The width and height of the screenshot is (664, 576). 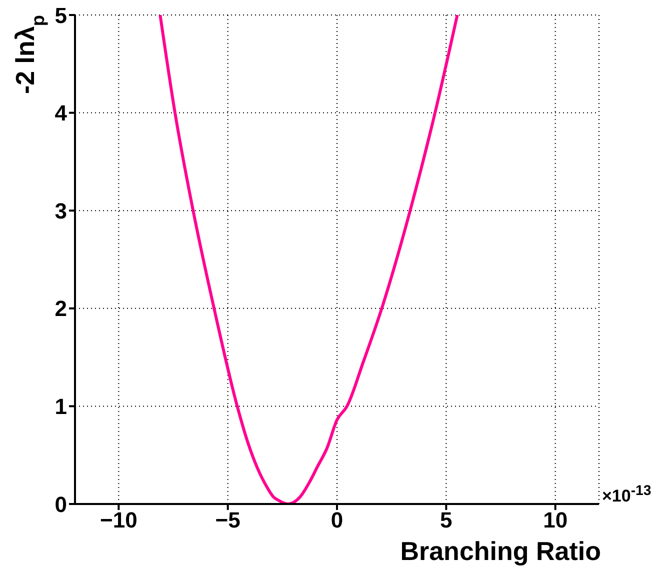 What do you see at coordinates (119, 520) in the screenshot?
I see `x-tick-label: −10` at bounding box center [119, 520].